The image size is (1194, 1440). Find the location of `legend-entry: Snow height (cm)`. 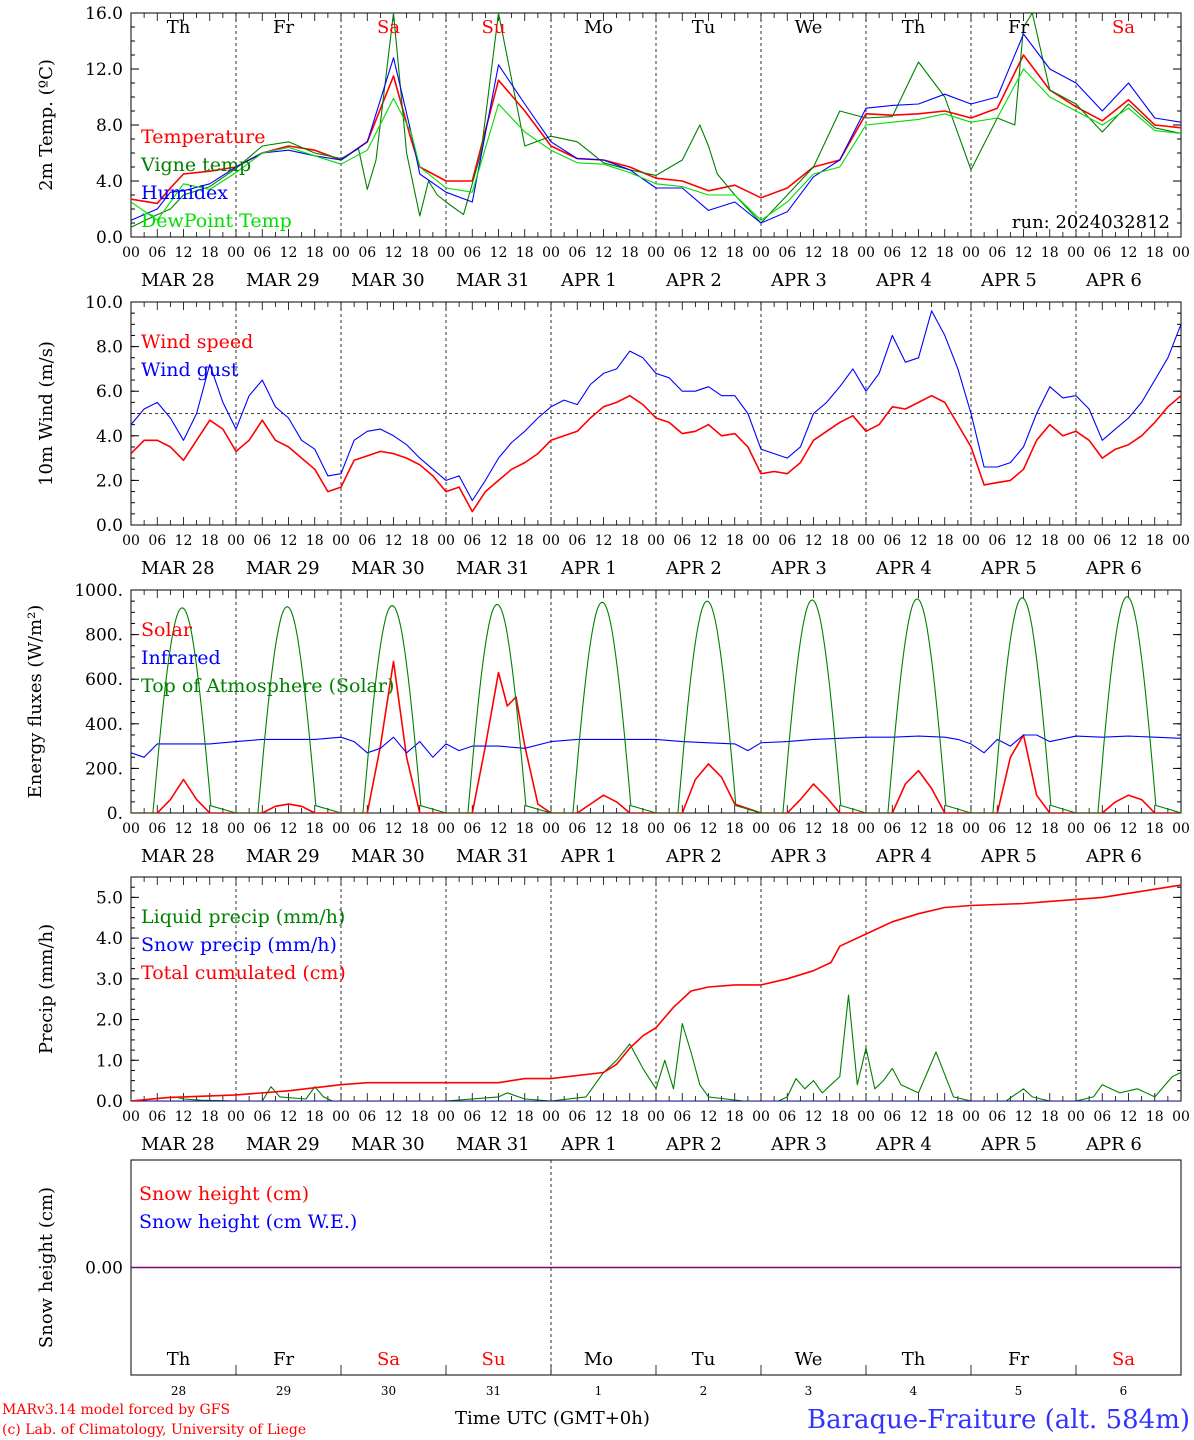

legend-entry: Snow height (cm) is located at coordinates (224, 1194).